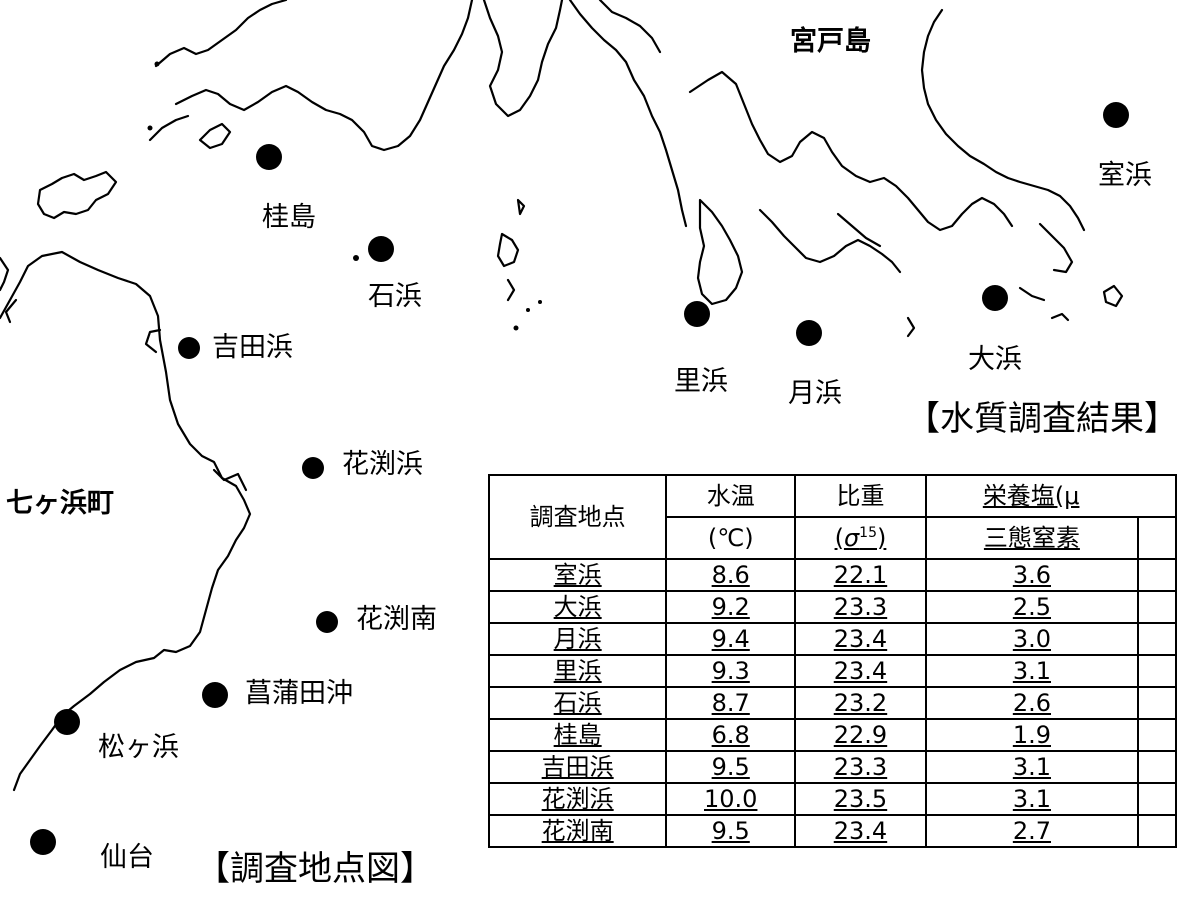 Image resolution: width=1177 pixels, height=898 pixels. What do you see at coordinates (860, 575) in the screenshot?
I see `cell-gravity-text: 22.1` at bounding box center [860, 575].